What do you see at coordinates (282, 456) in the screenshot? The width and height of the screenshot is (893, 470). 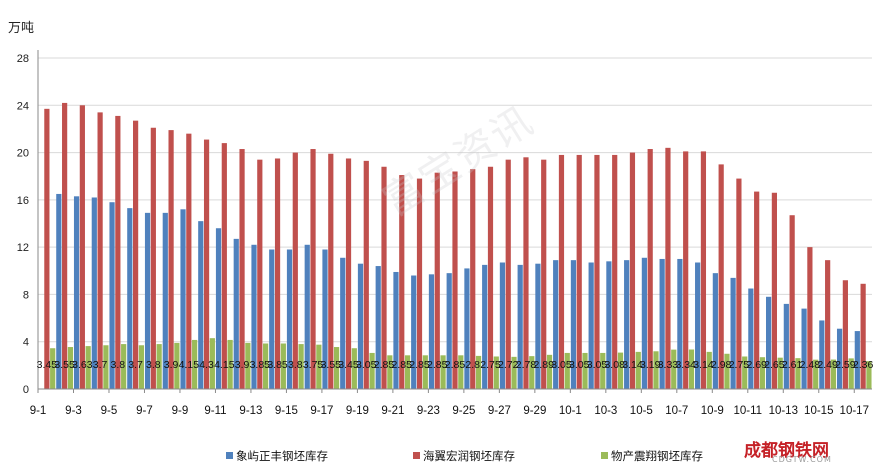 I see `legend-label: 象屿正丰钢坯库存` at bounding box center [282, 456].